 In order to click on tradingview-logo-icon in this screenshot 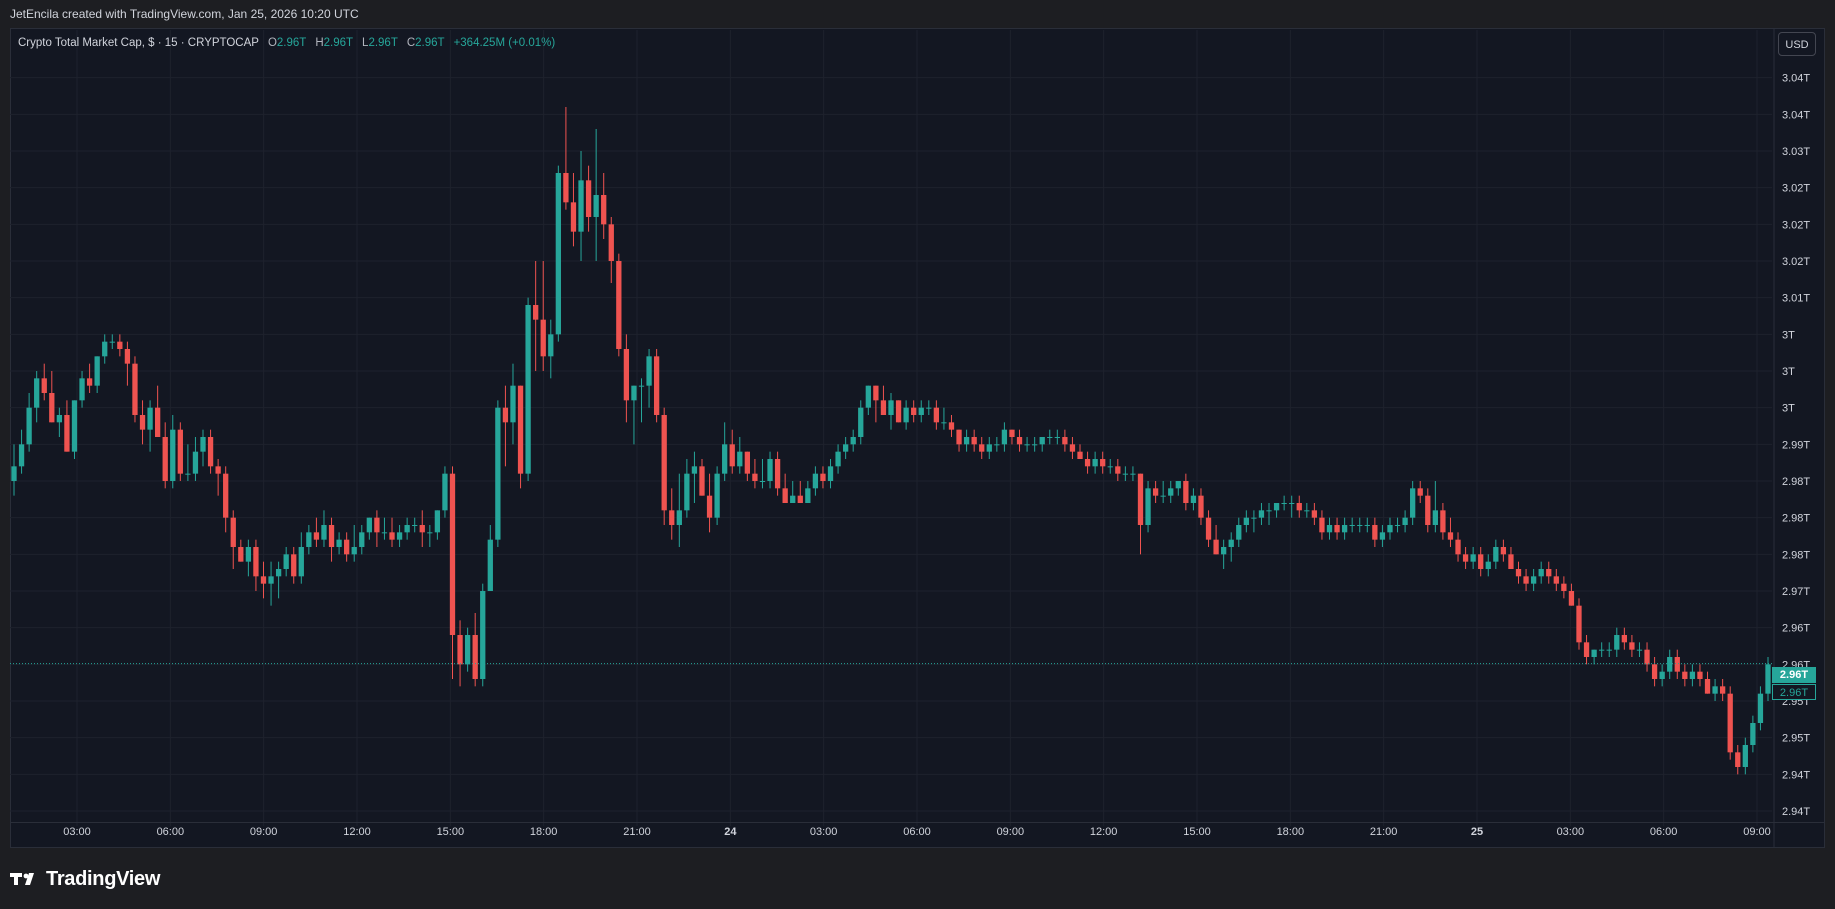, I will do `click(22, 879)`.